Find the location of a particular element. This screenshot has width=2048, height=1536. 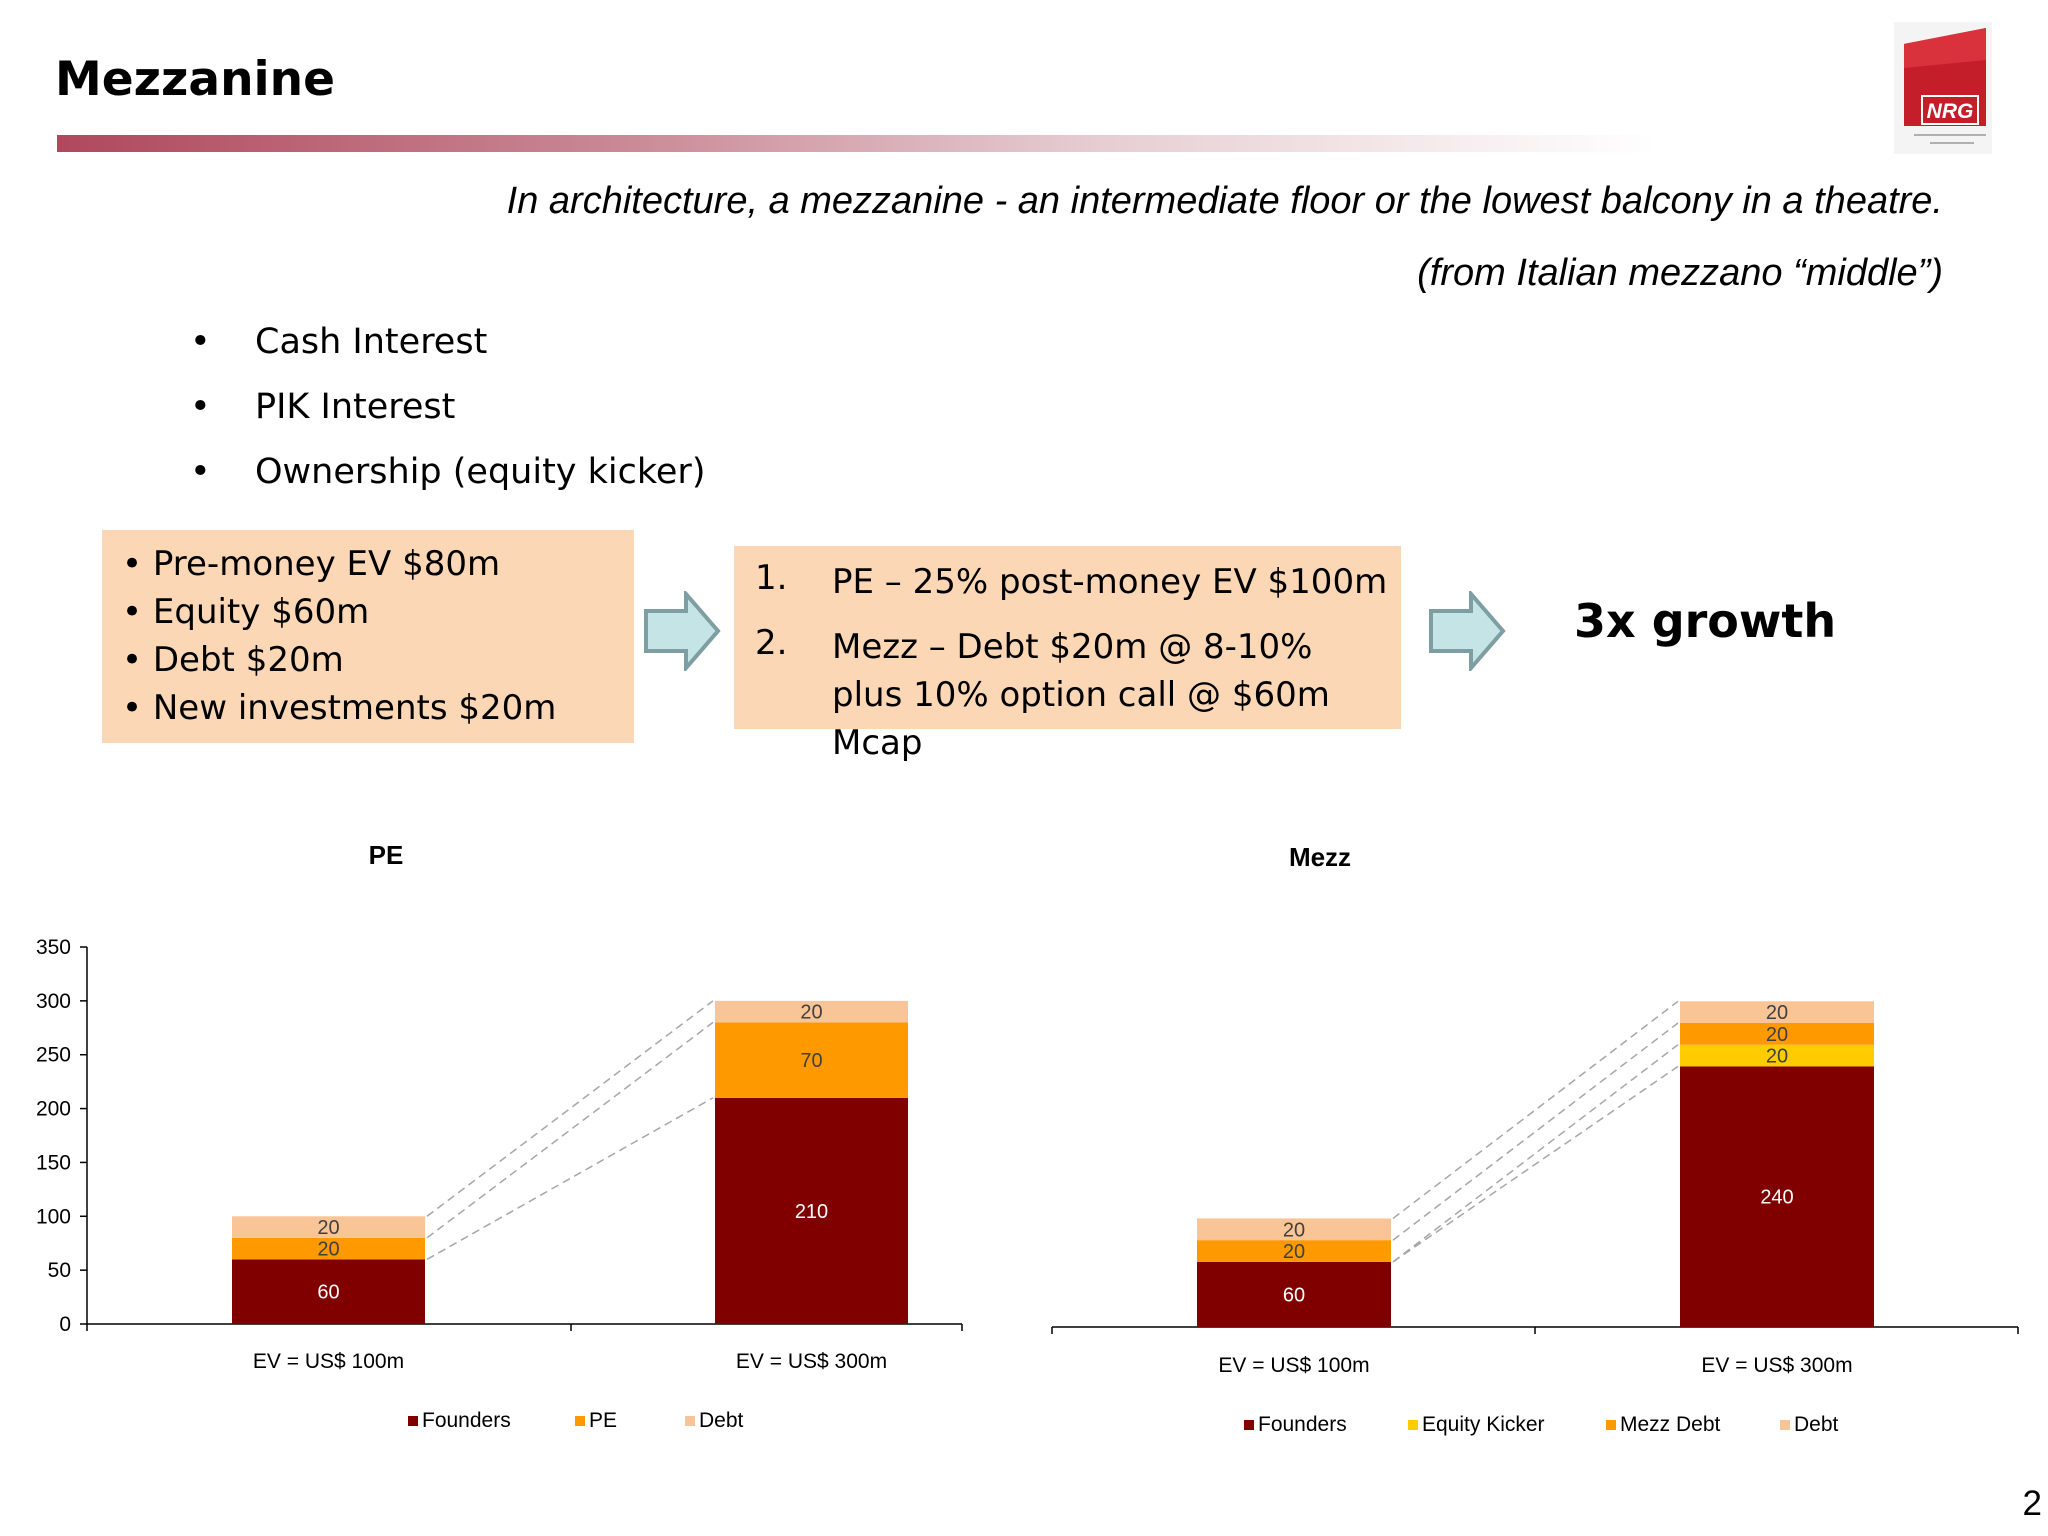

chart-title: Mezz is located at coordinates (1320, 857).